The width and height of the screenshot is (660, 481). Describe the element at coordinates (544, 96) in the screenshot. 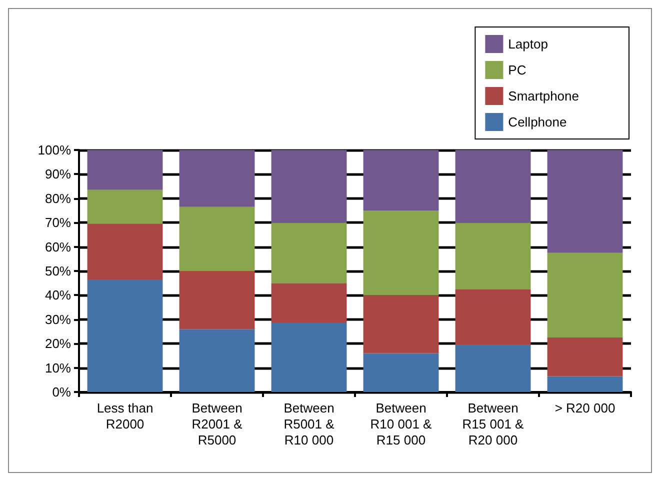

I see `legend-label: Smartphone` at that location.